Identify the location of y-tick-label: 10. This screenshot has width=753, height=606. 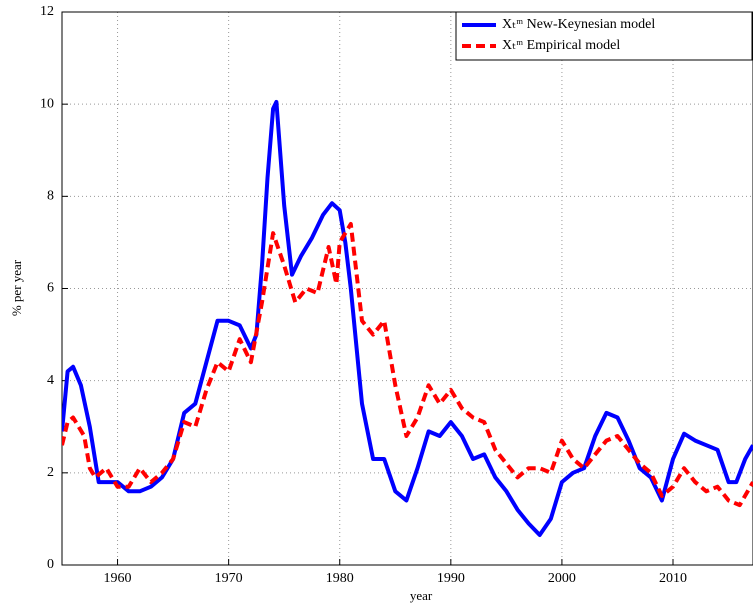
(47, 103).